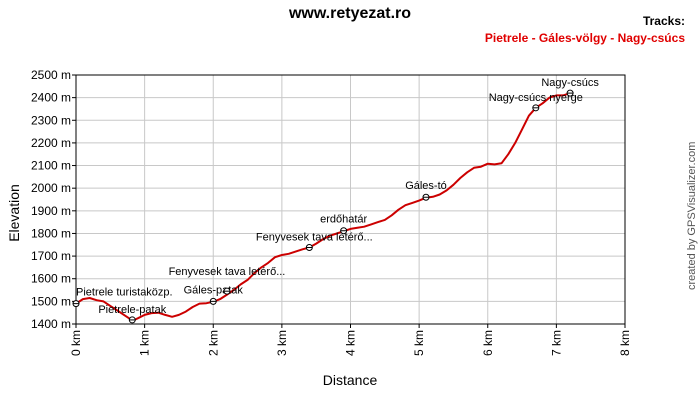  I want to click on x-tick-label: 7 km, so click(556, 343).